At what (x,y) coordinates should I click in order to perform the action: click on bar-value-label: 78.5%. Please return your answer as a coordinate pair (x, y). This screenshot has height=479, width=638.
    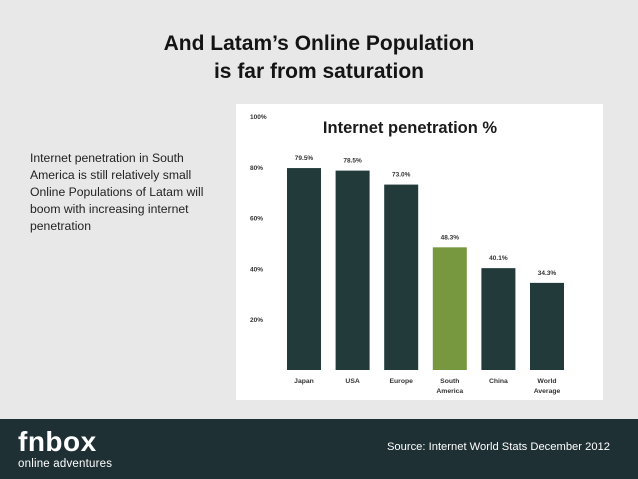
    Looking at the image, I should click on (352, 161).